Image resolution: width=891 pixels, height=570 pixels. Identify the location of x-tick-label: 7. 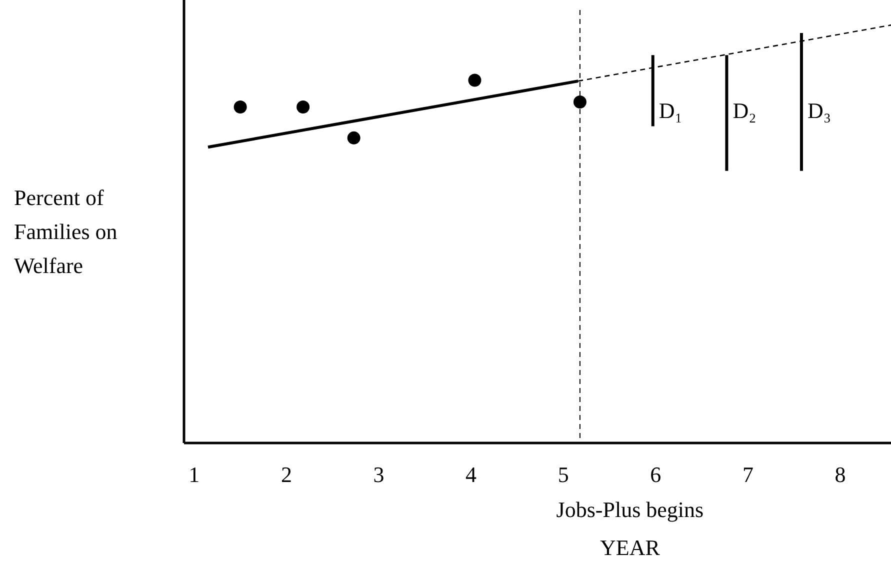
(748, 474).